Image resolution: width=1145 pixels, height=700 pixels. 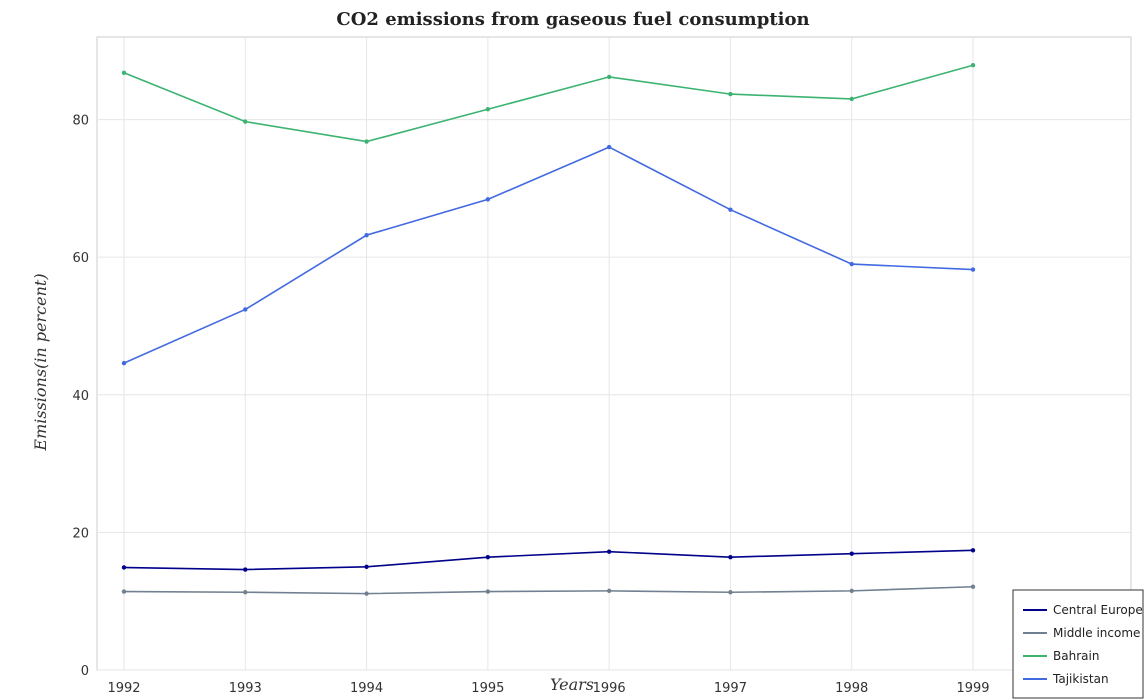 What do you see at coordinates (1098, 610) in the screenshot?
I see `legend-label: Central Europe` at bounding box center [1098, 610].